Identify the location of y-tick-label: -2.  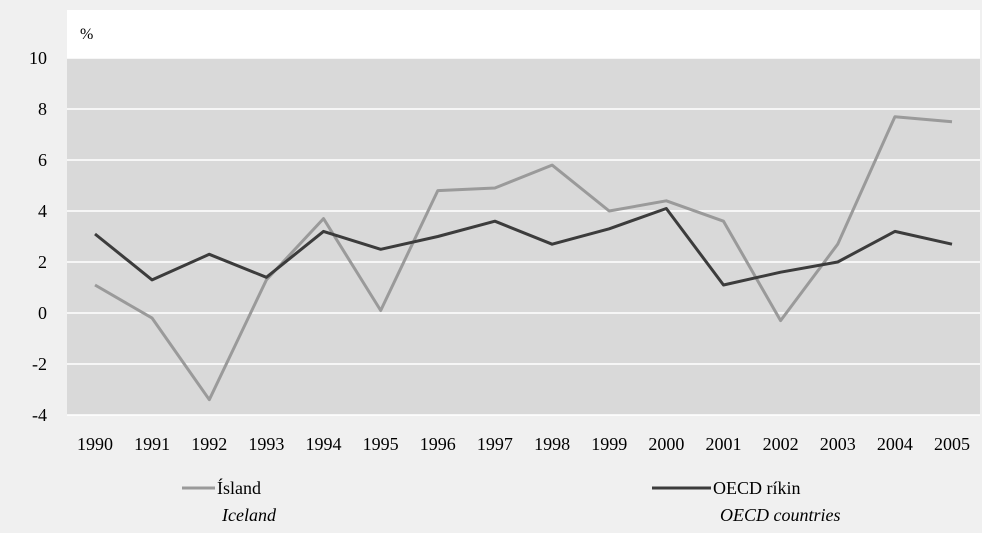
(39, 364).